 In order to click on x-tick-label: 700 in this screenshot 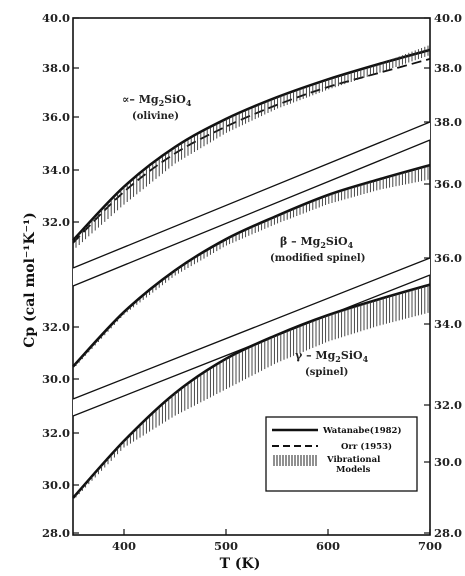, I will do `click(430, 546)`.